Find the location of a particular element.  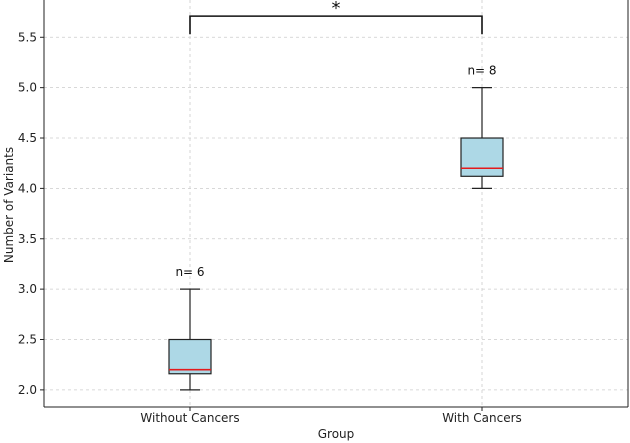

y-axis-title: Number of Variants is located at coordinates (9, 205).